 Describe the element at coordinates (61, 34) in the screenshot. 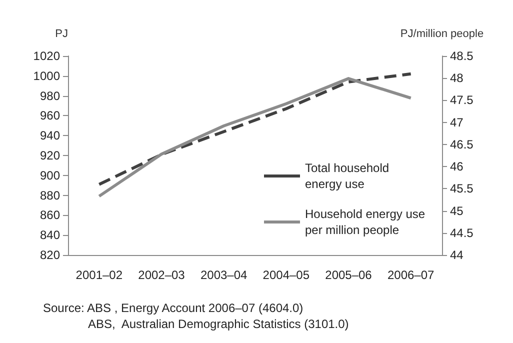

I see `y-axis-title: PJ` at that location.